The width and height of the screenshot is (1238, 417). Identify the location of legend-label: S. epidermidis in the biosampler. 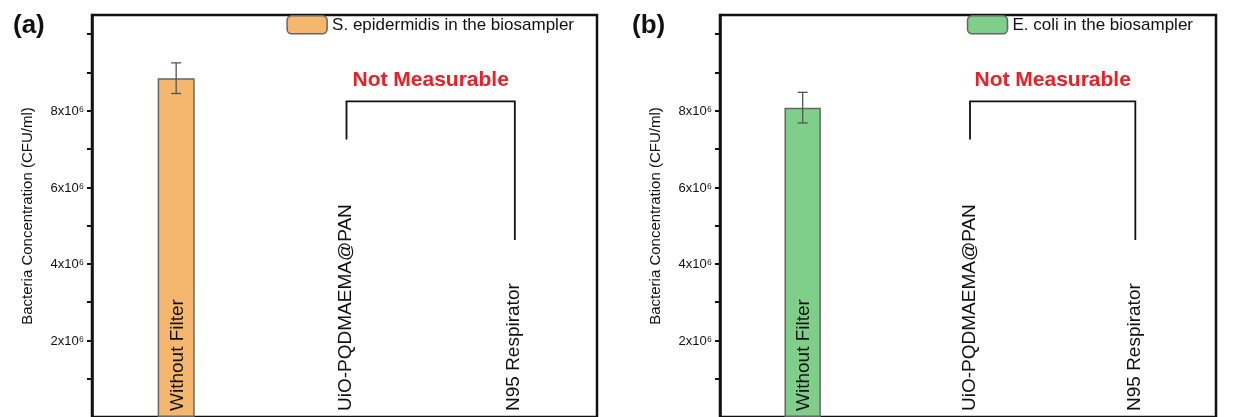
(453, 25).